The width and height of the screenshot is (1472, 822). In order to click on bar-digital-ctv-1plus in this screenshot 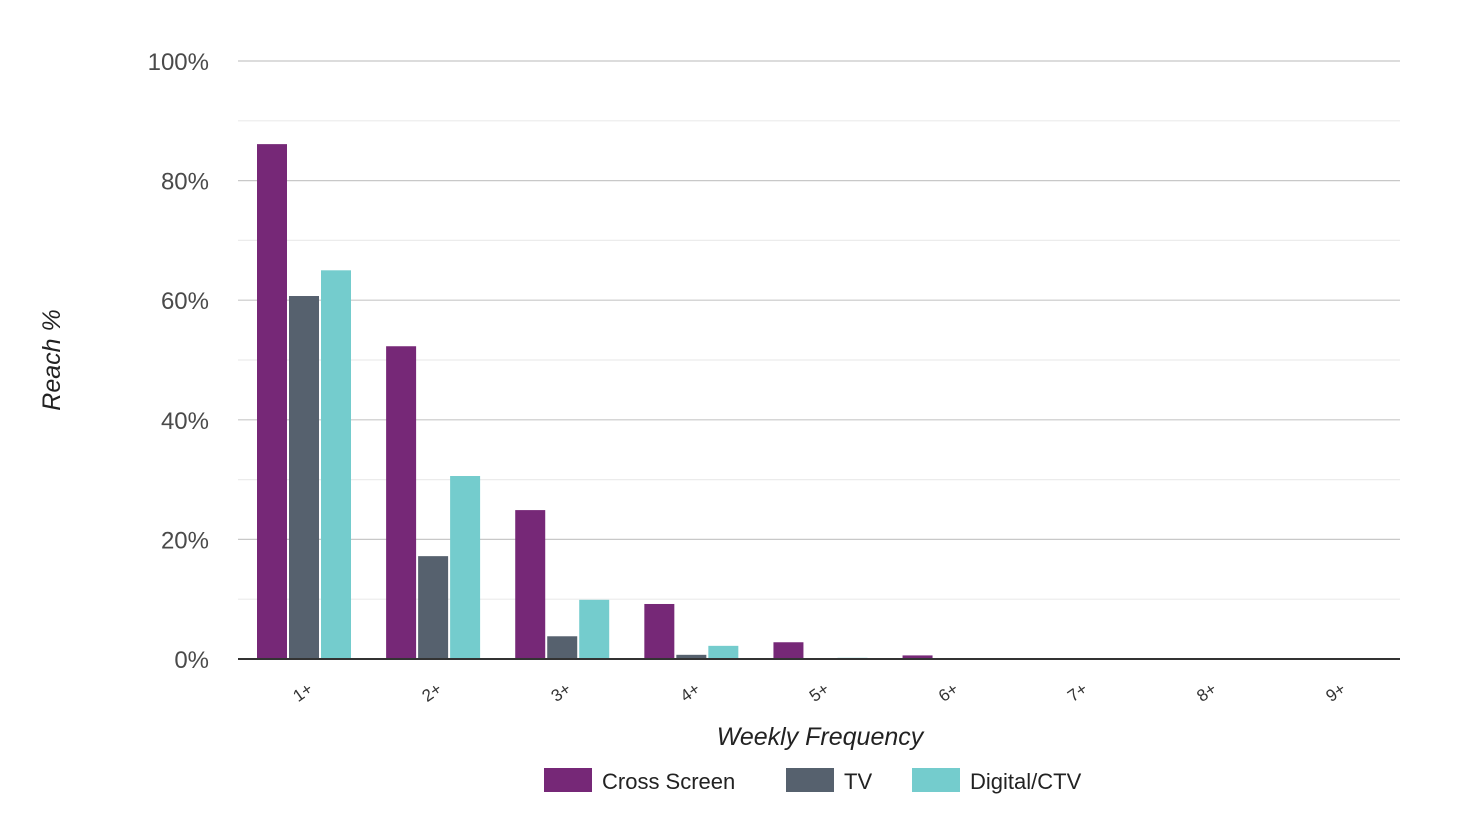, I will do `click(336, 464)`.